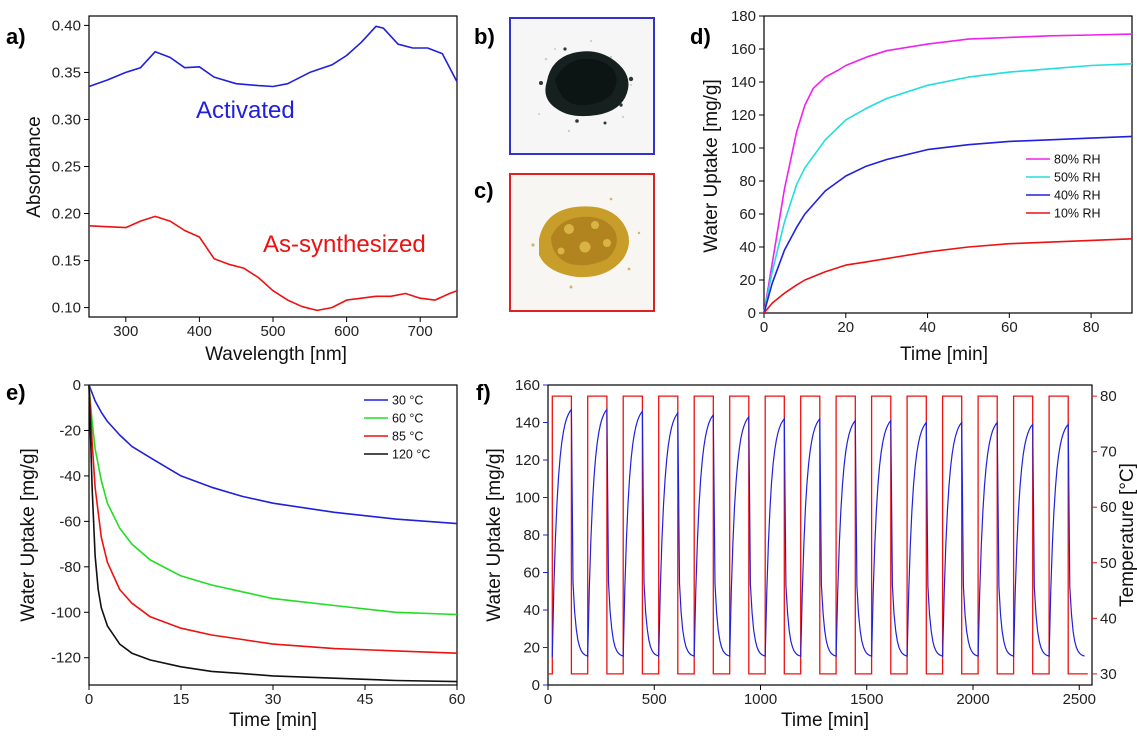  I want to click on y-tick-label: 0.40, so click(66, 25).